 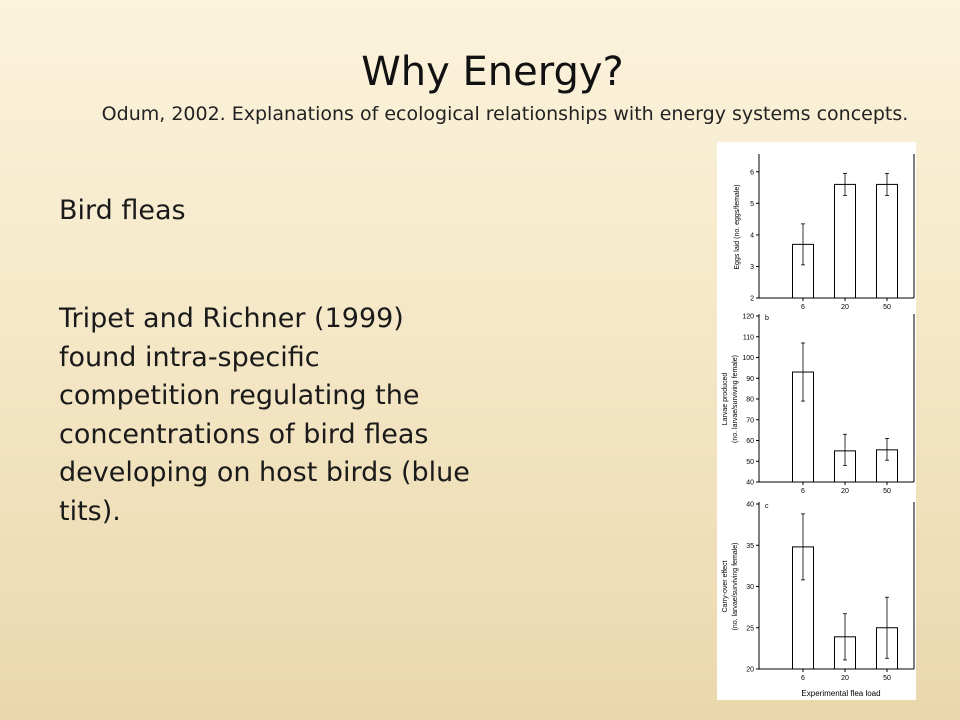 I want to click on y-tick-label: 90, so click(x=750, y=379).